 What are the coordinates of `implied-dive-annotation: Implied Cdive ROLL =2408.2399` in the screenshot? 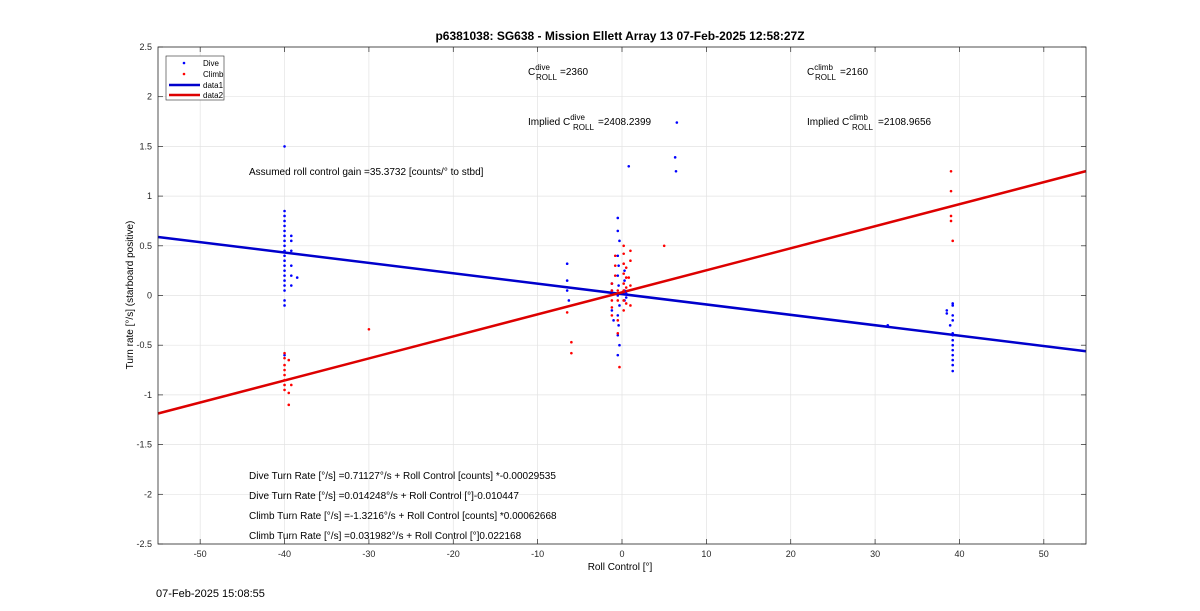 It's located at (590, 122).